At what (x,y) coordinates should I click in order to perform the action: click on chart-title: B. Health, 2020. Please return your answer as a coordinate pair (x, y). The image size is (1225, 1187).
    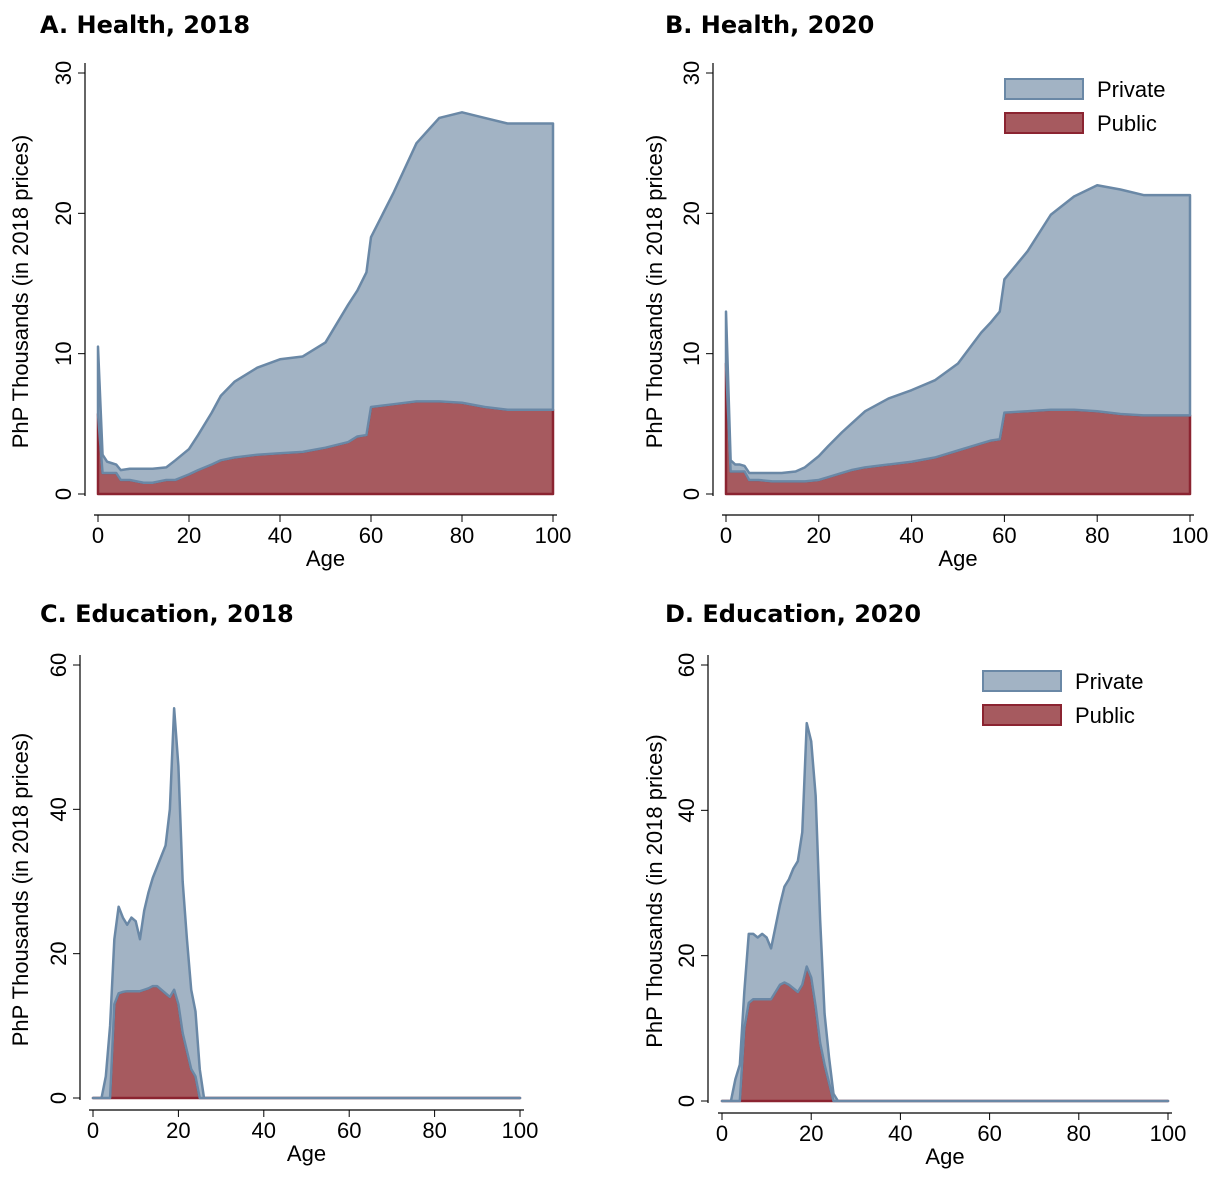
    Looking at the image, I should click on (769, 25).